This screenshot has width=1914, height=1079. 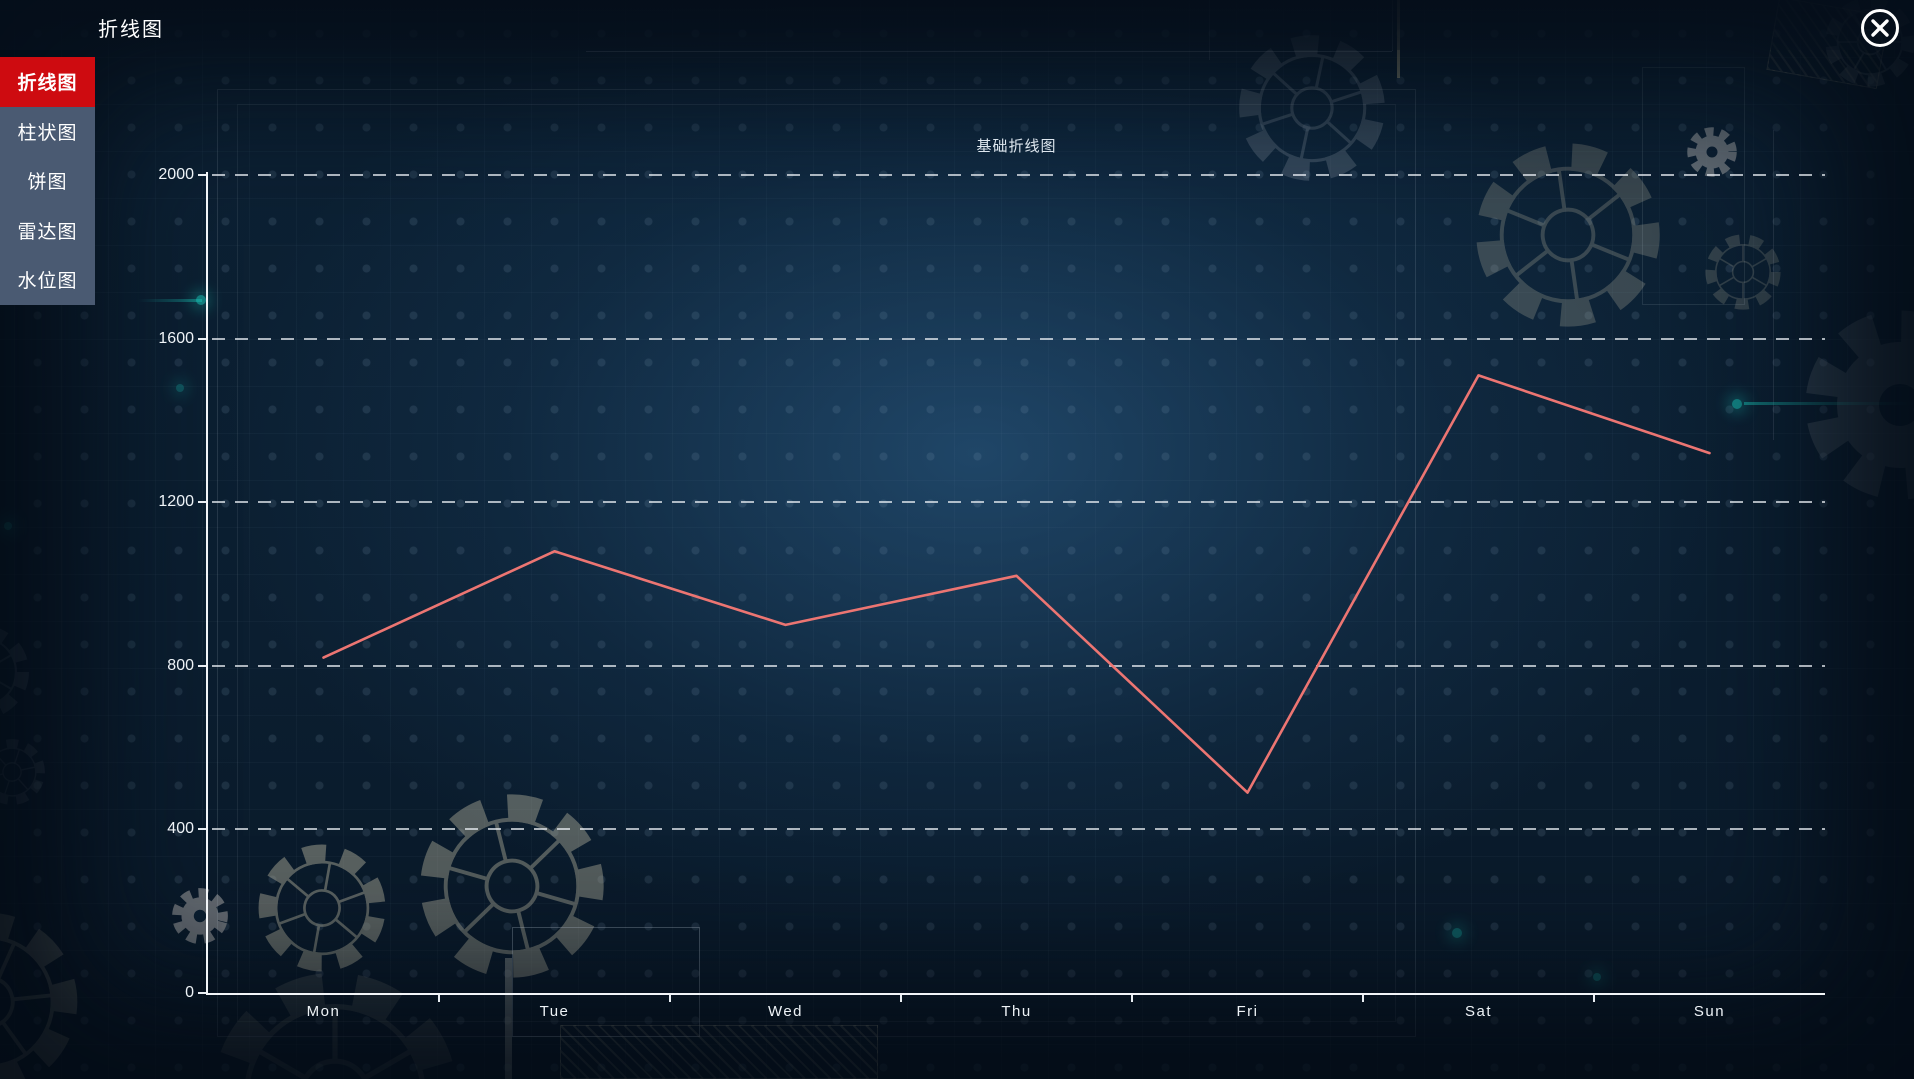 What do you see at coordinates (176, 174) in the screenshot?
I see `y-axis-label: 2000` at bounding box center [176, 174].